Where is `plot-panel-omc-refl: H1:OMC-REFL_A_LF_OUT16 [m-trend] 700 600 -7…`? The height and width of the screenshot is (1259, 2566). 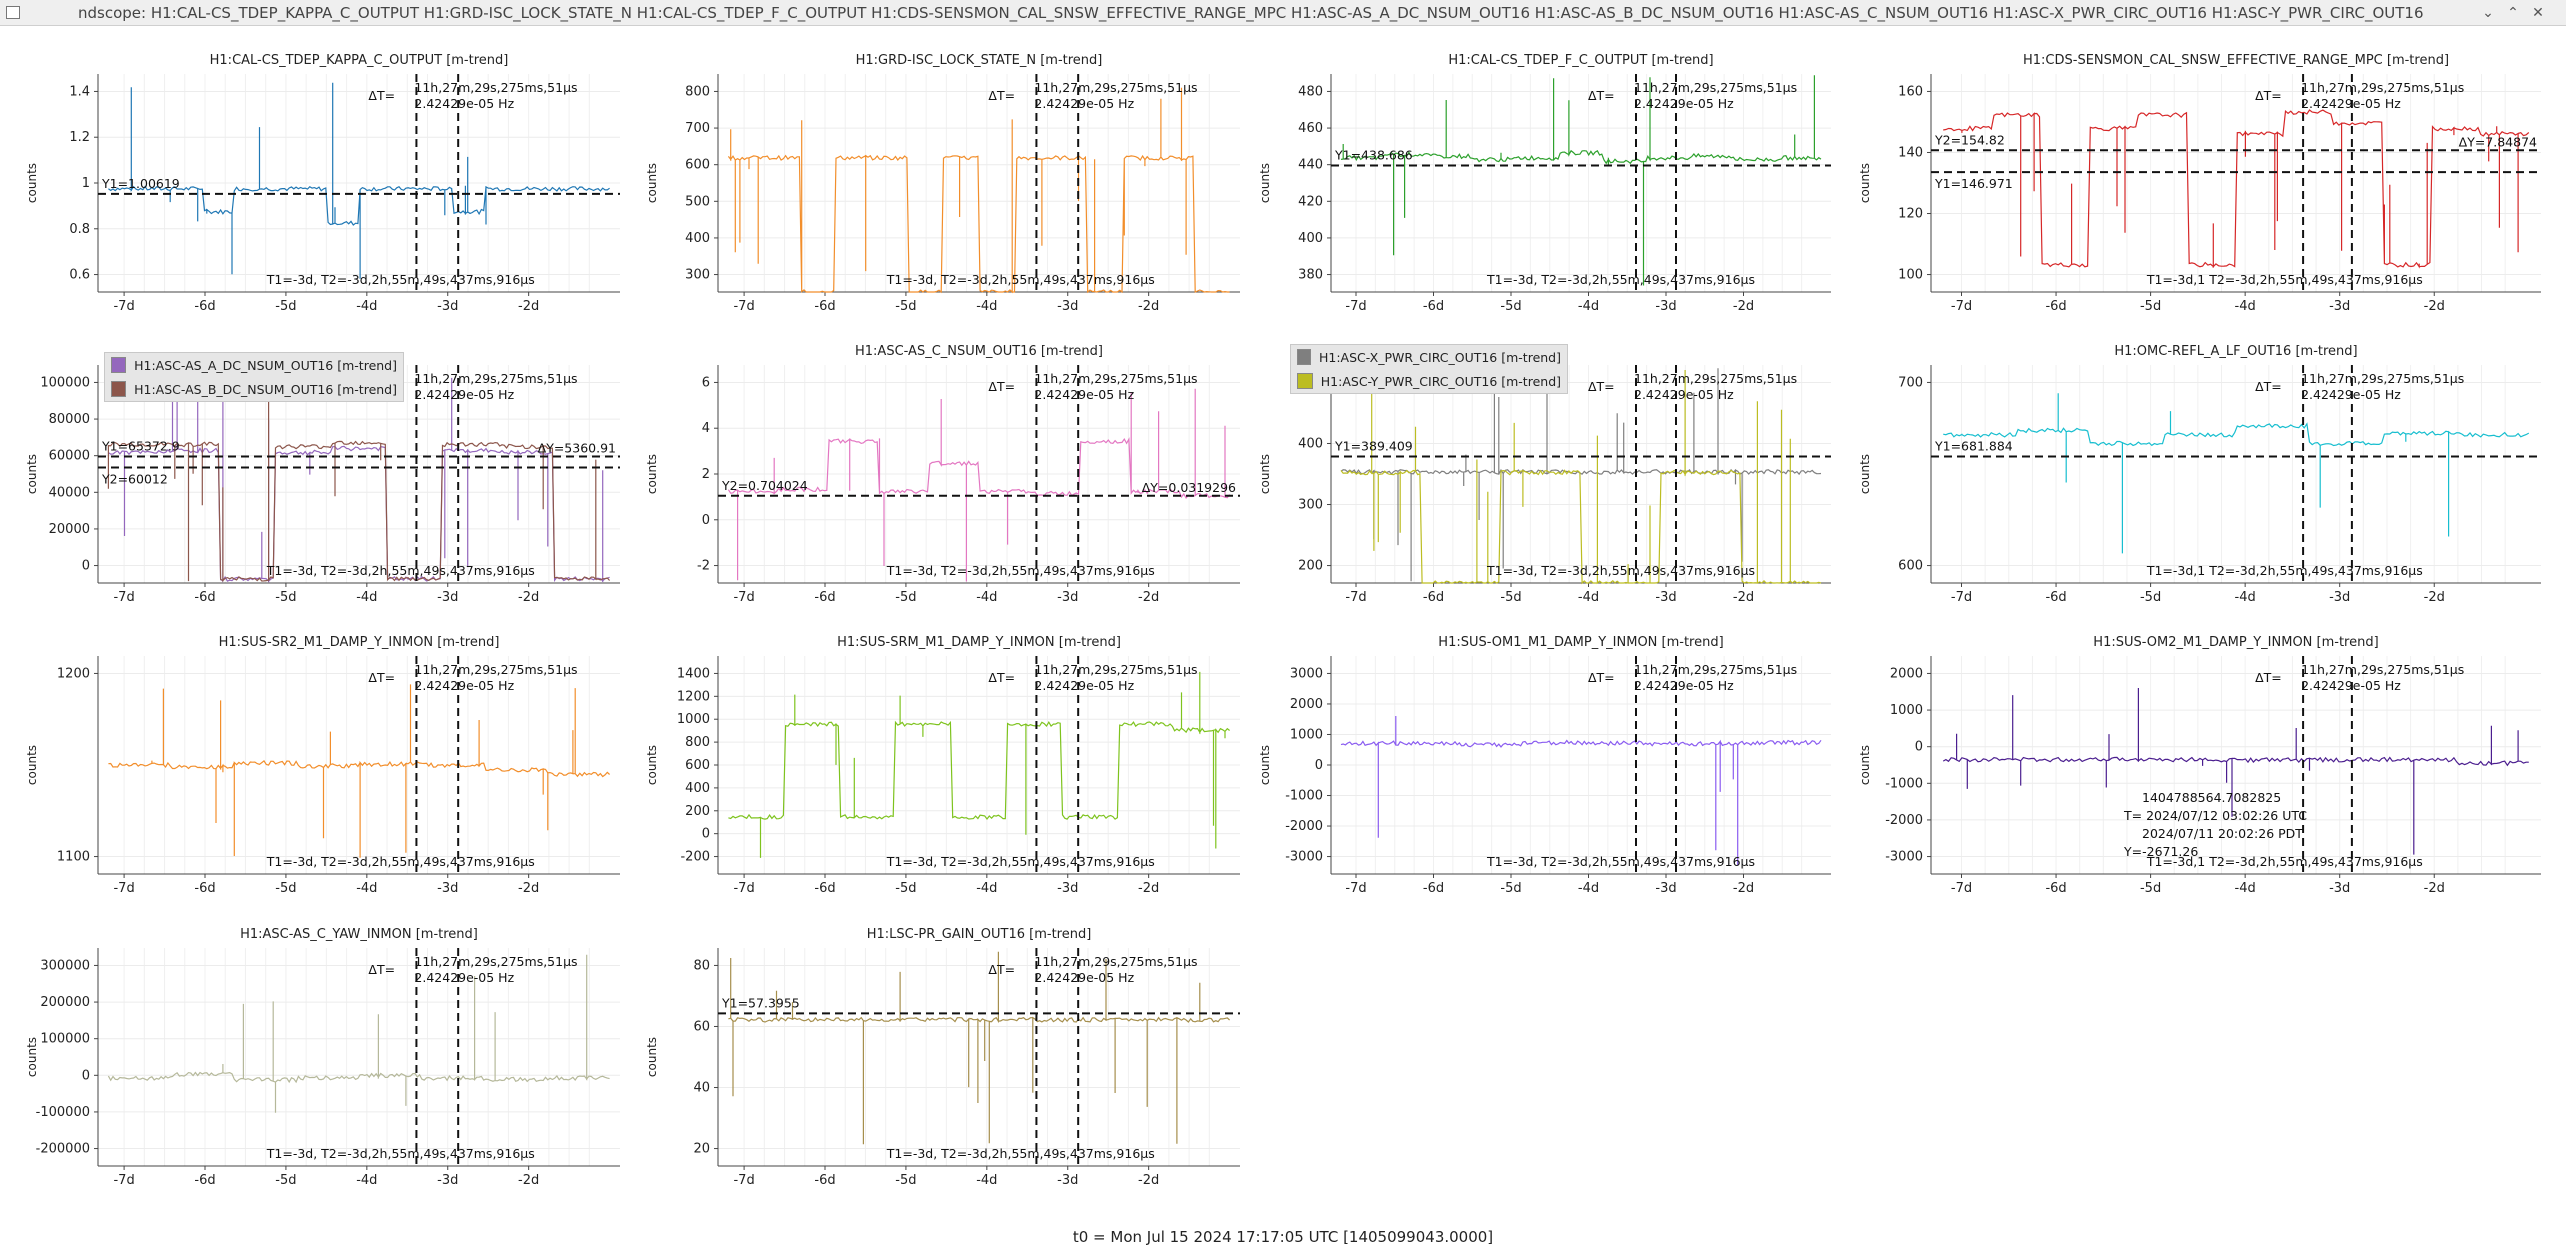
plot-panel-omc-refl: H1:OMC-REFL_A_LF_OUT16 [m-trend] 700 600 -7… is located at coordinates (2193, 477).